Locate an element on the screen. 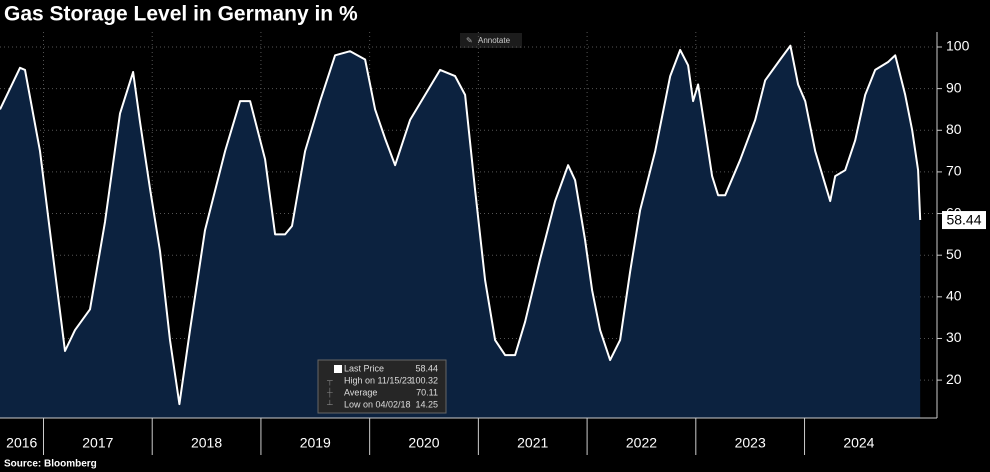  y-tick-label: 90 is located at coordinates (954, 87).